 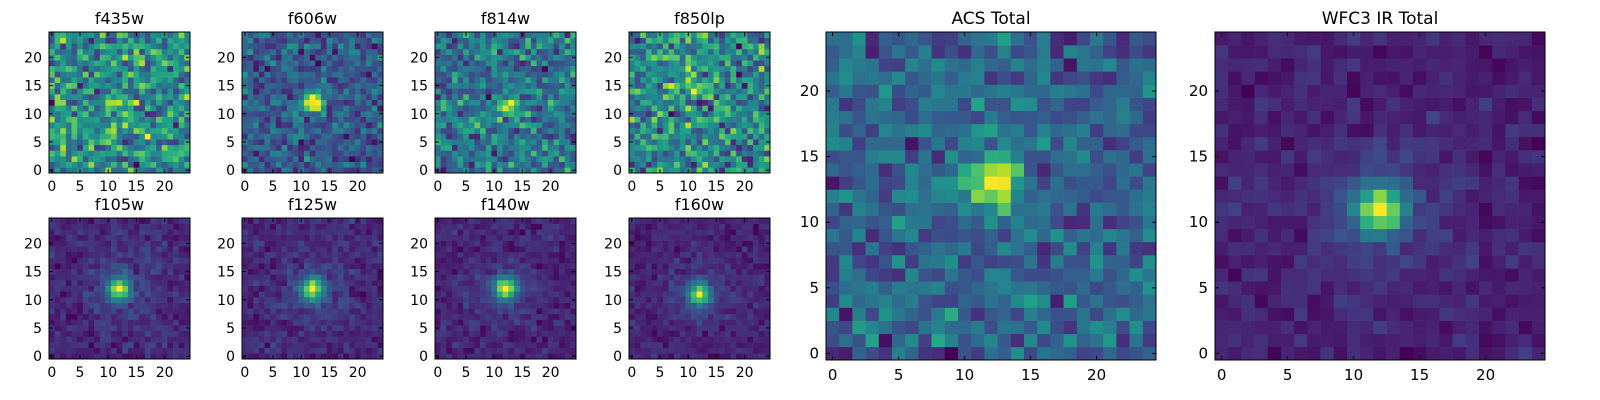 What do you see at coordinates (273, 373) in the screenshot?
I see `x-tick-label: 5` at bounding box center [273, 373].